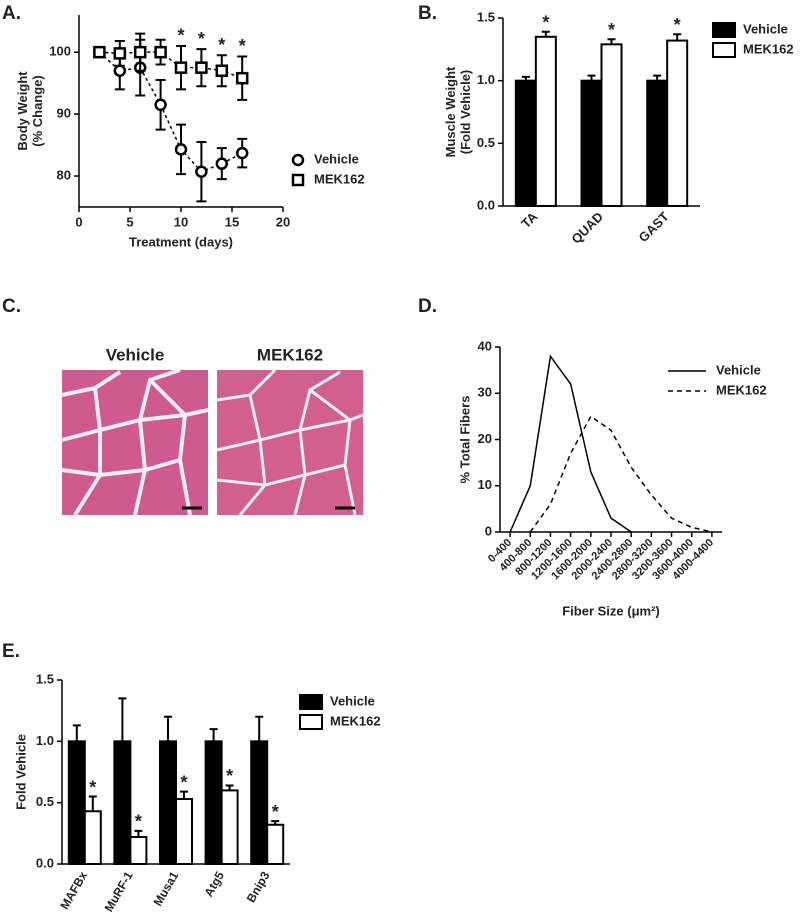 This screenshot has width=800, height=916. Describe the element at coordinates (232, 221) in the screenshot. I see `x-tick-label: 15` at that location.